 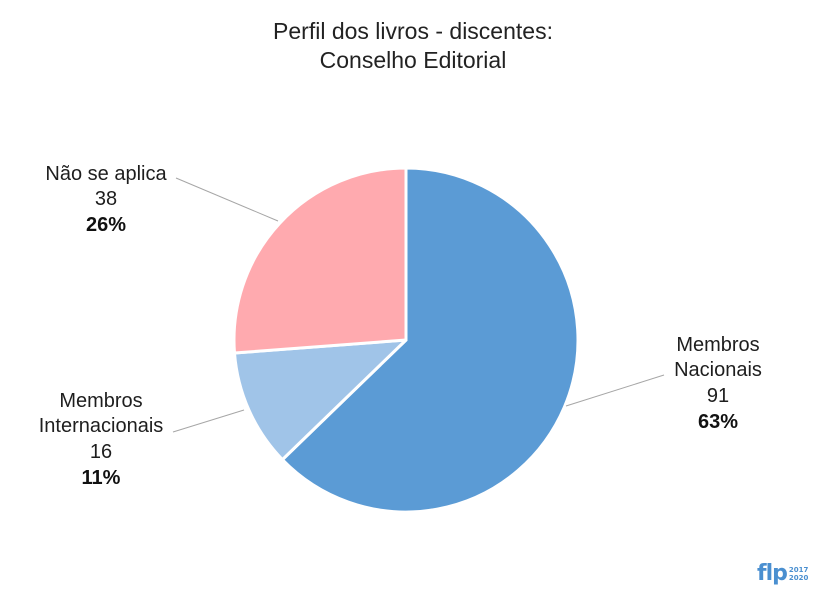 What do you see at coordinates (320, 400) in the screenshot?
I see `slice-membros-internacionais` at bounding box center [320, 400].